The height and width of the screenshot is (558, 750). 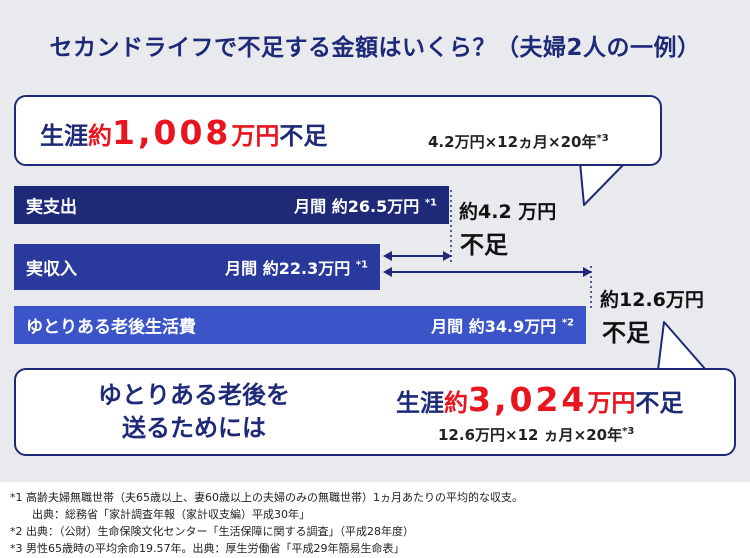 What do you see at coordinates (518, 142) in the screenshot?
I see `bubble1-calculation: 4.2万円×12ヵ月×20年*3` at bounding box center [518, 142].